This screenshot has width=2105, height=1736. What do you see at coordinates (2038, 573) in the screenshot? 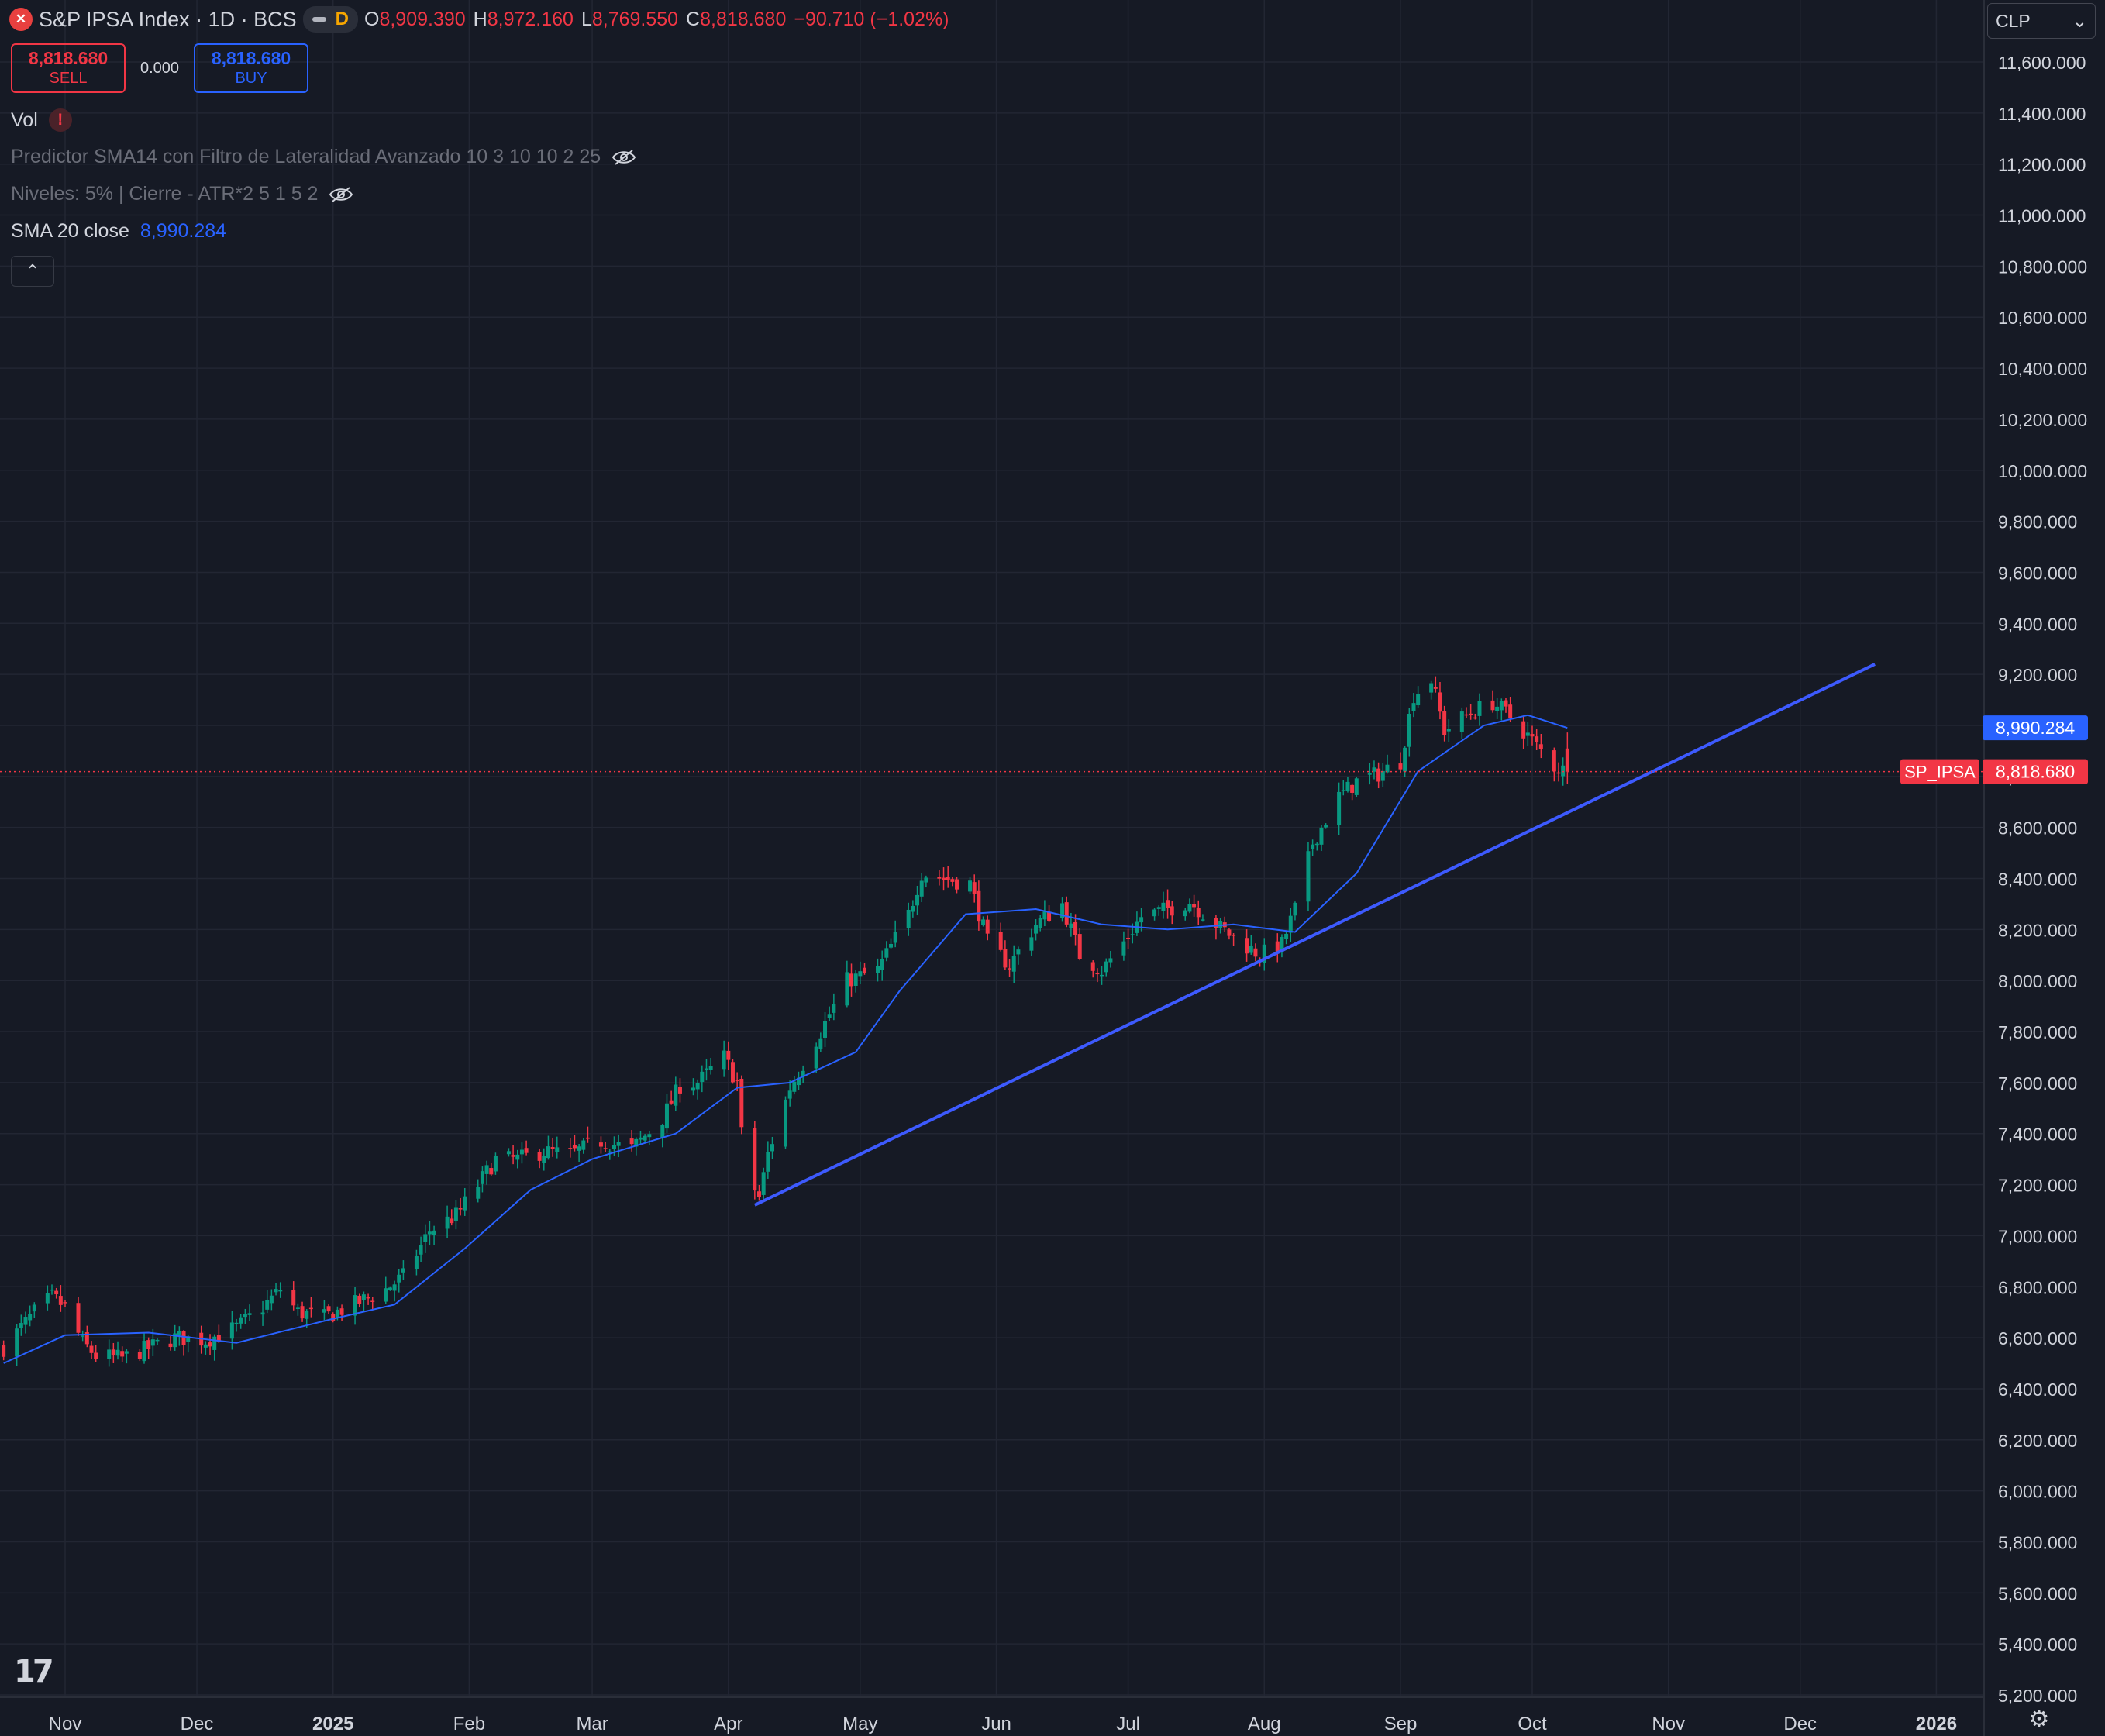
I see `y-tick-label: 9,600.000` at bounding box center [2038, 573].